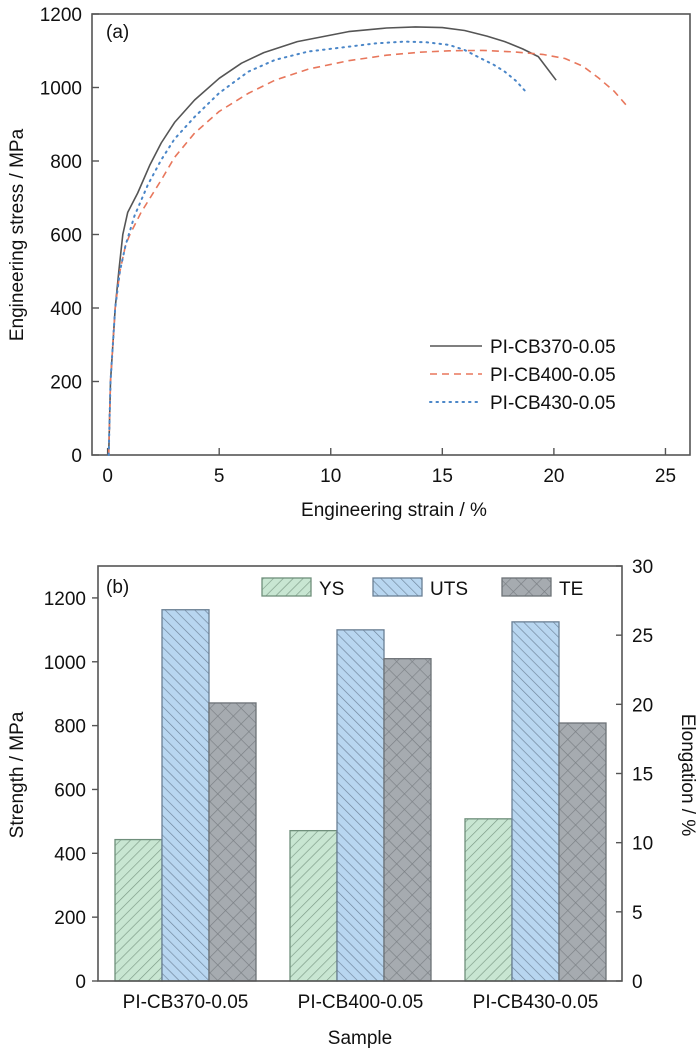 Image resolution: width=700 pixels, height=1051 pixels. What do you see at coordinates (66, 236) in the screenshot?
I see `y-tick-label-a: 600` at bounding box center [66, 236].